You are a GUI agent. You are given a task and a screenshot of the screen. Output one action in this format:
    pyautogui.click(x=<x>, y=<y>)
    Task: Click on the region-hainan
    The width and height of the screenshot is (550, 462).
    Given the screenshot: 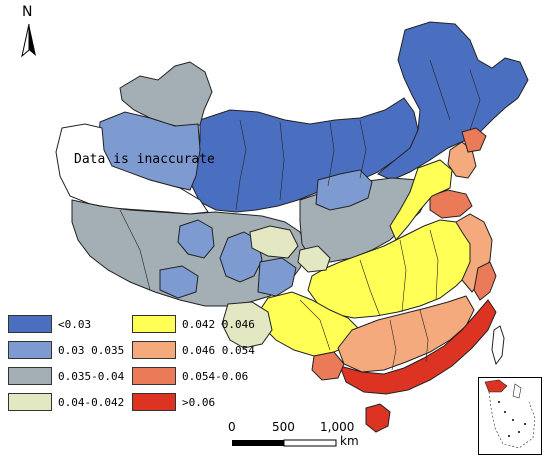 What is the action you would take?
    pyautogui.click(x=378, y=418)
    